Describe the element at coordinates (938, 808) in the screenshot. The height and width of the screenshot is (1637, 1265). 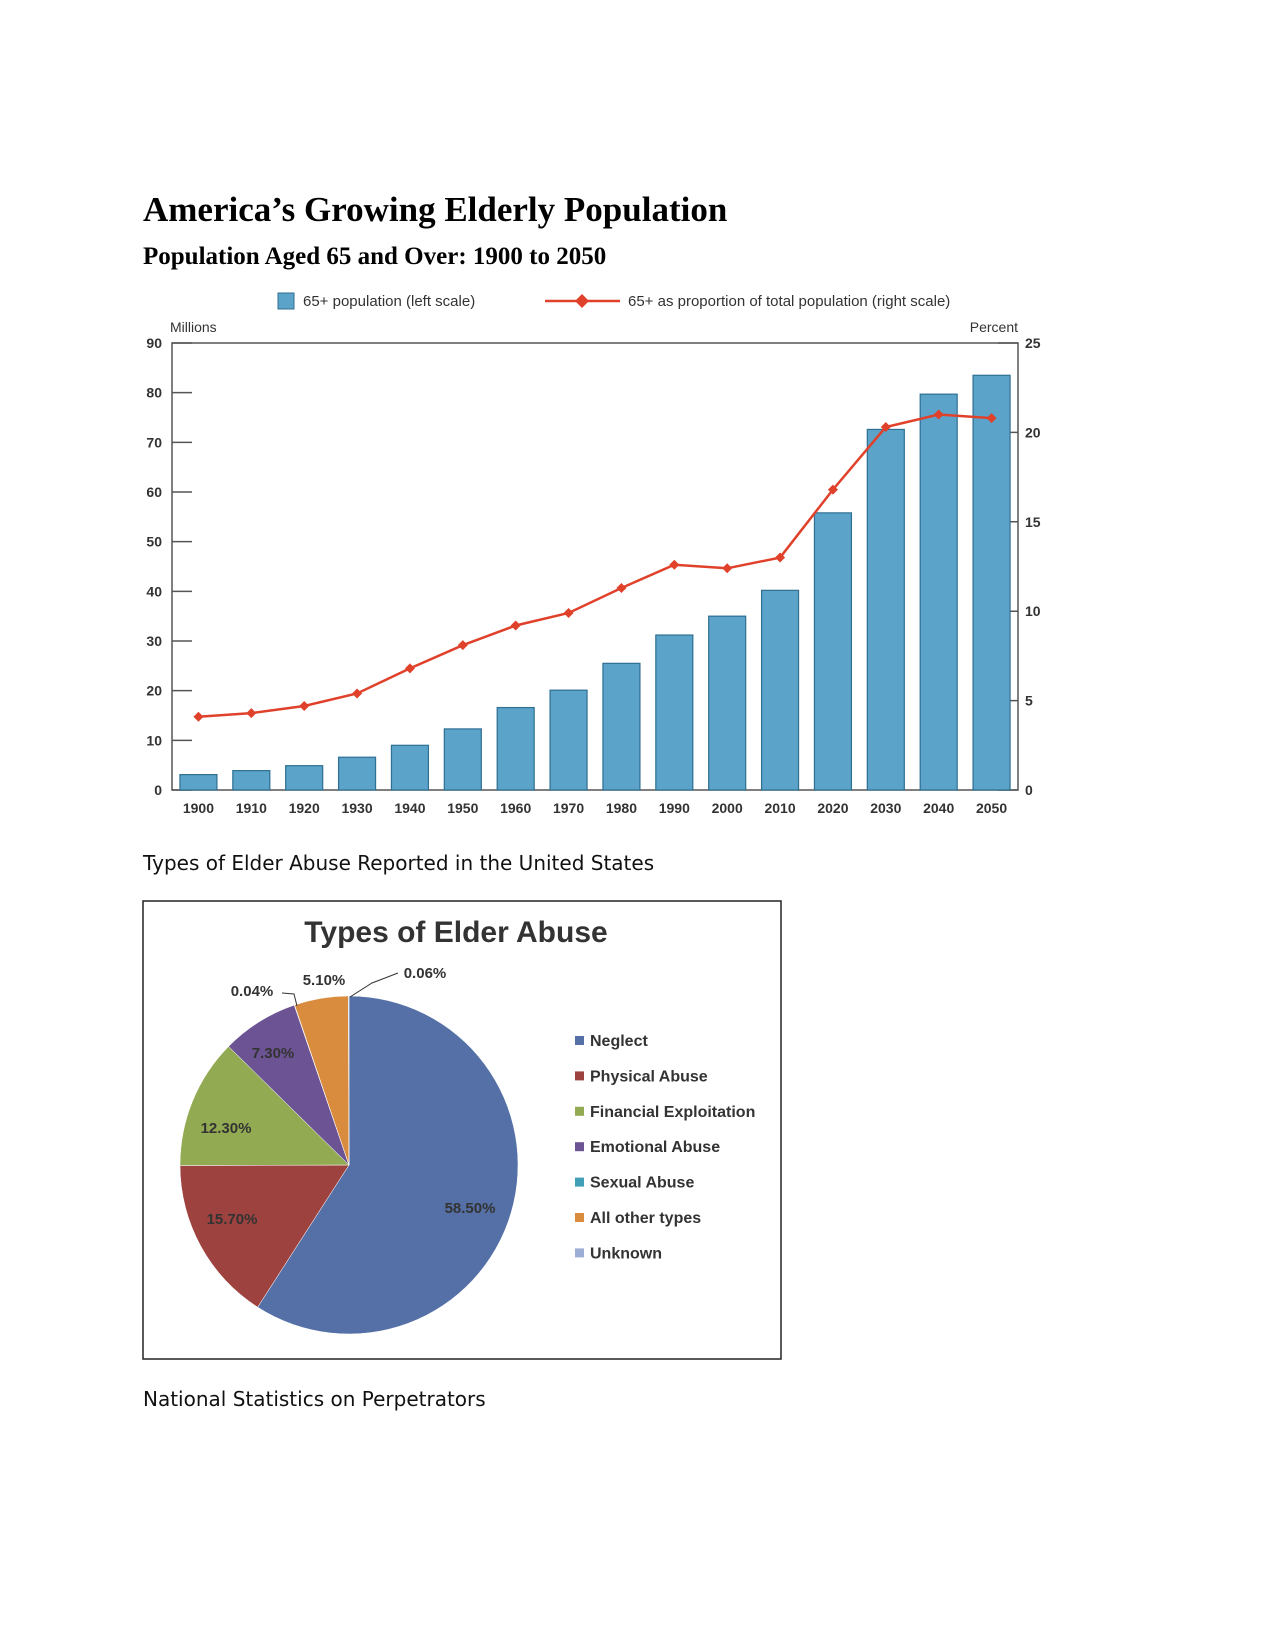
I see `x-tick-label: 2040` at that location.